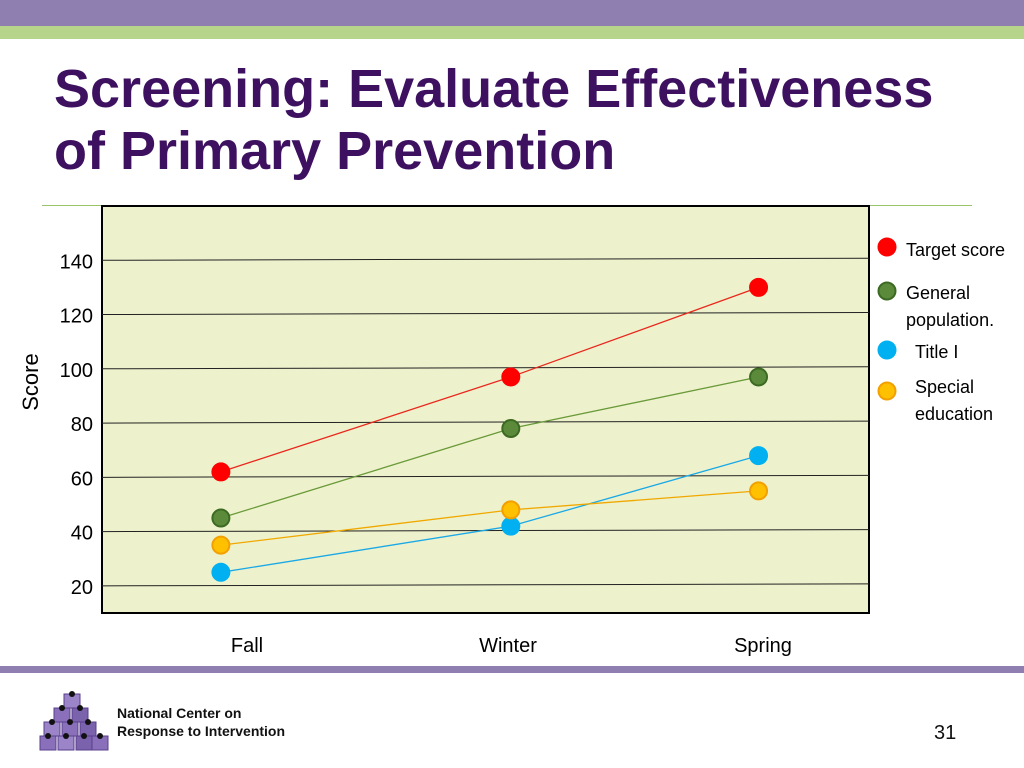 This screenshot has height=768, width=1024. I want to click on point-target-score-winter, so click(511, 377).